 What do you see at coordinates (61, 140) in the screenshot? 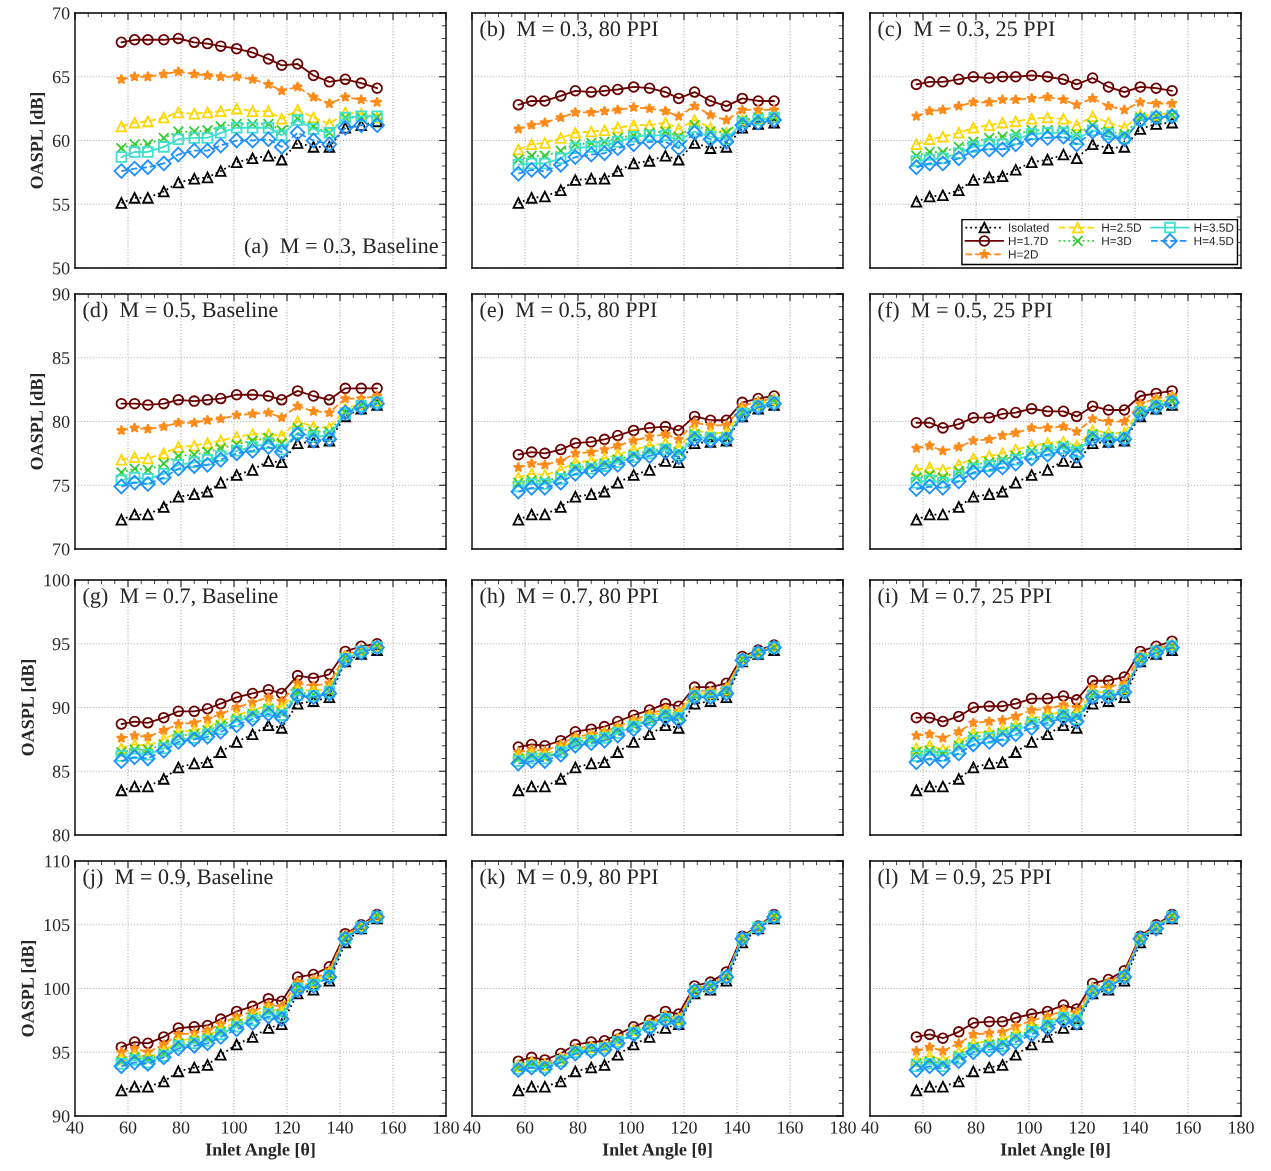
I see `y-tick-label: 60` at bounding box center [61, 140].